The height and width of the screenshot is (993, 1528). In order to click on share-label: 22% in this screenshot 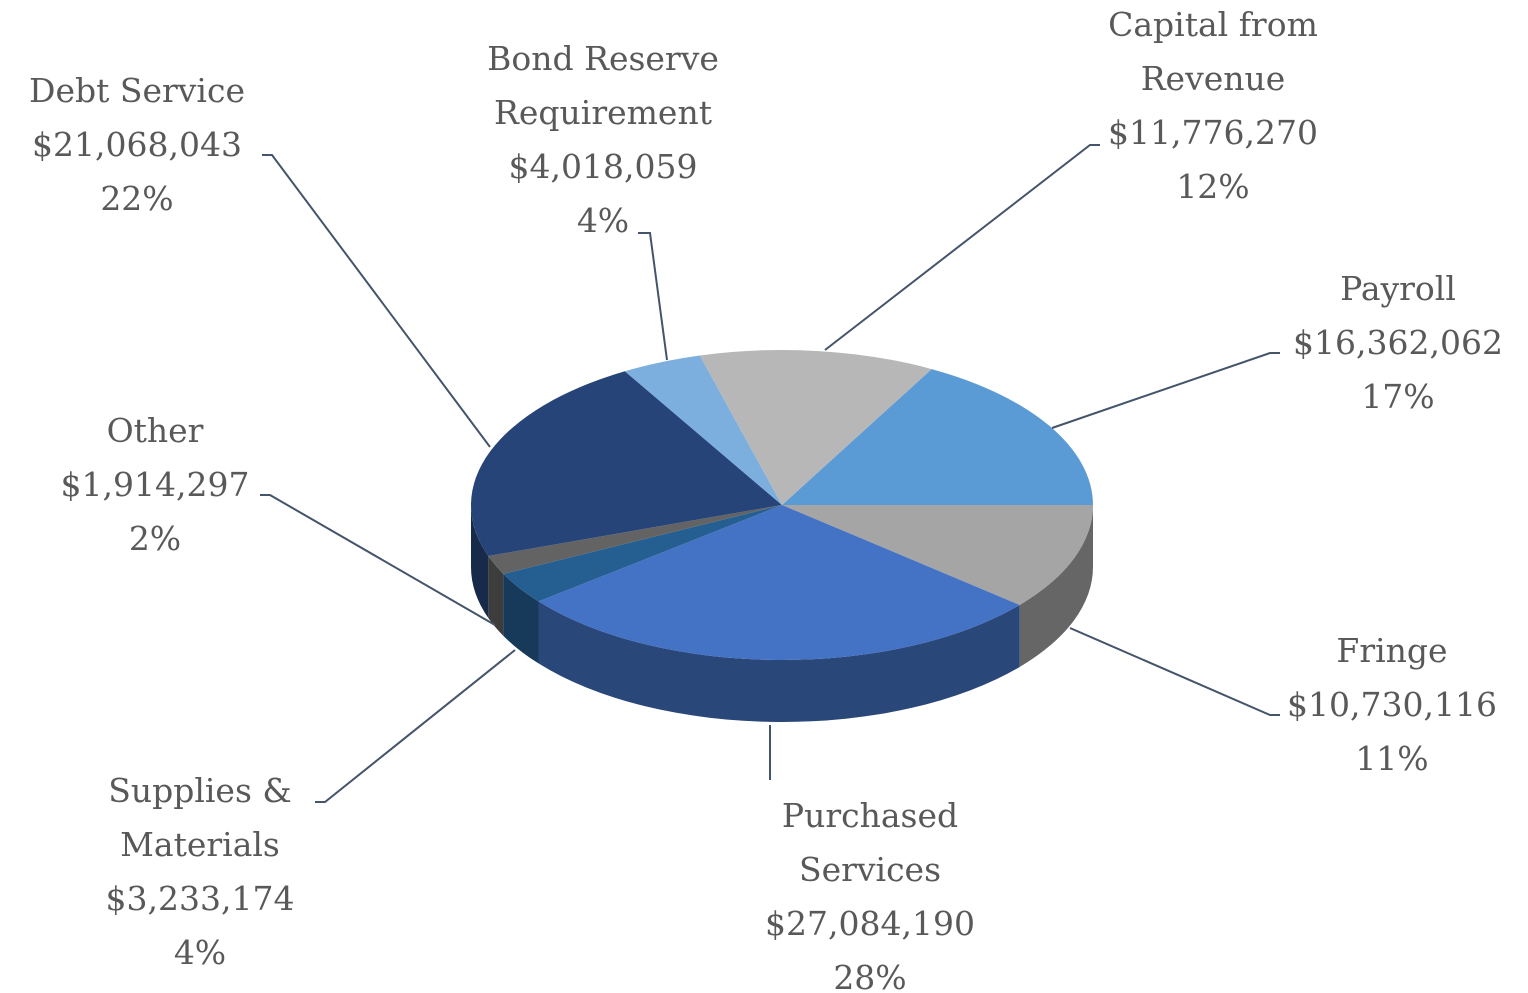, I will do `click(137, 198)`.